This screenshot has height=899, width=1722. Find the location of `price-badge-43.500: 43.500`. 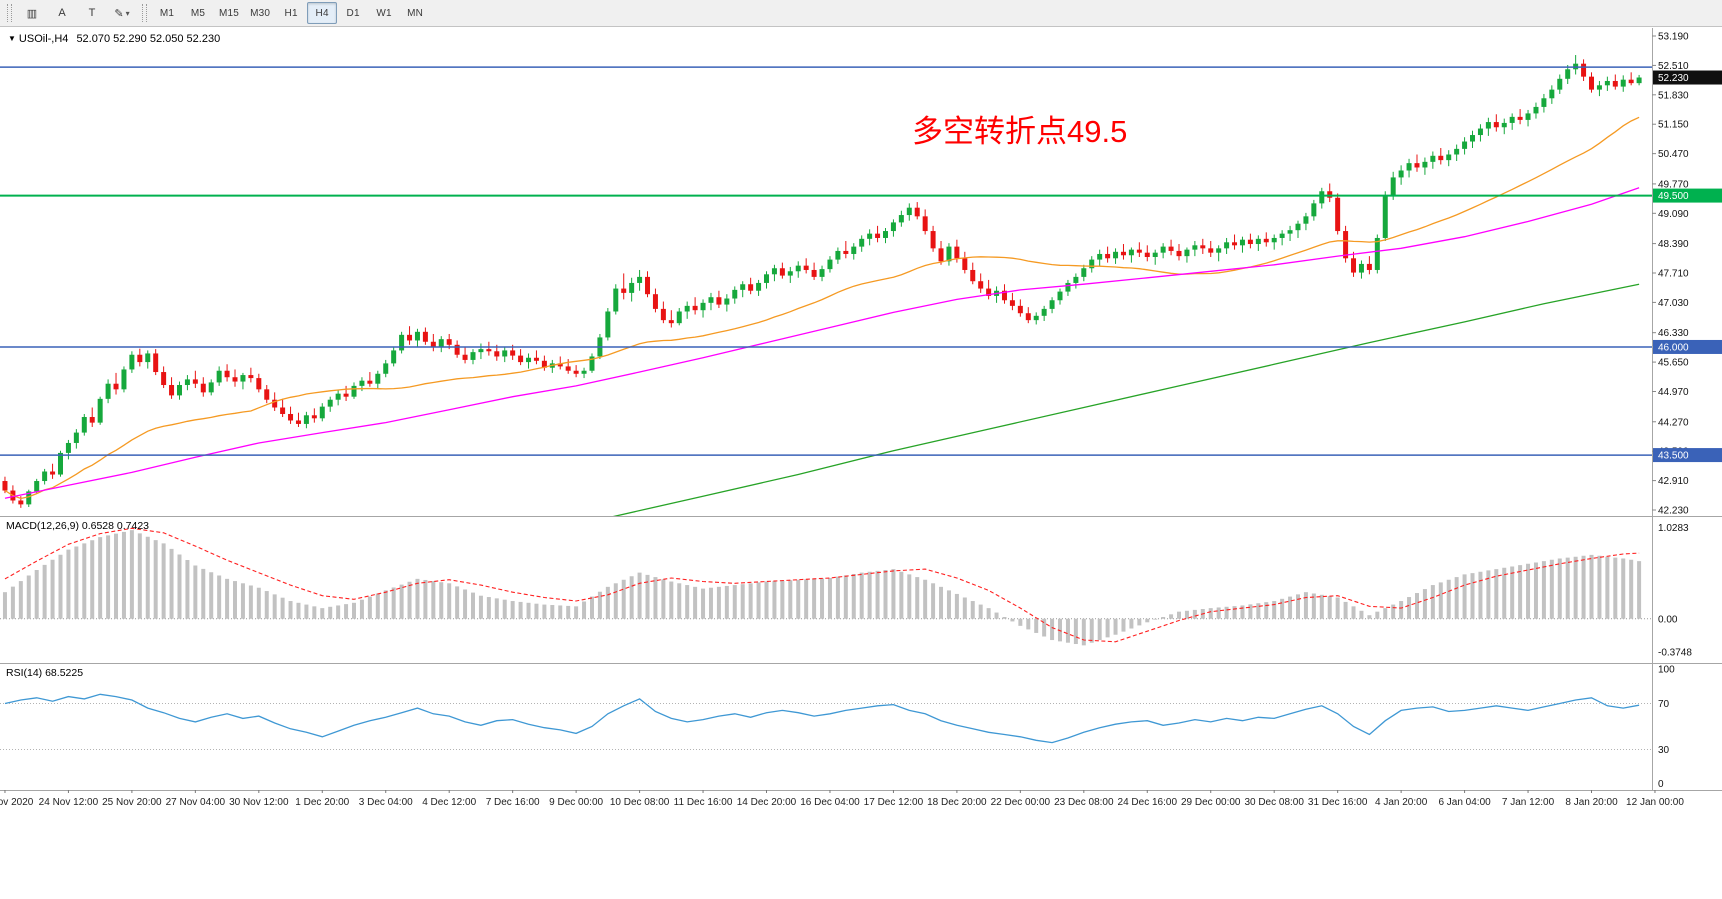

price-badge-43.500: 43.500 is located at coordinates (1687, 455).